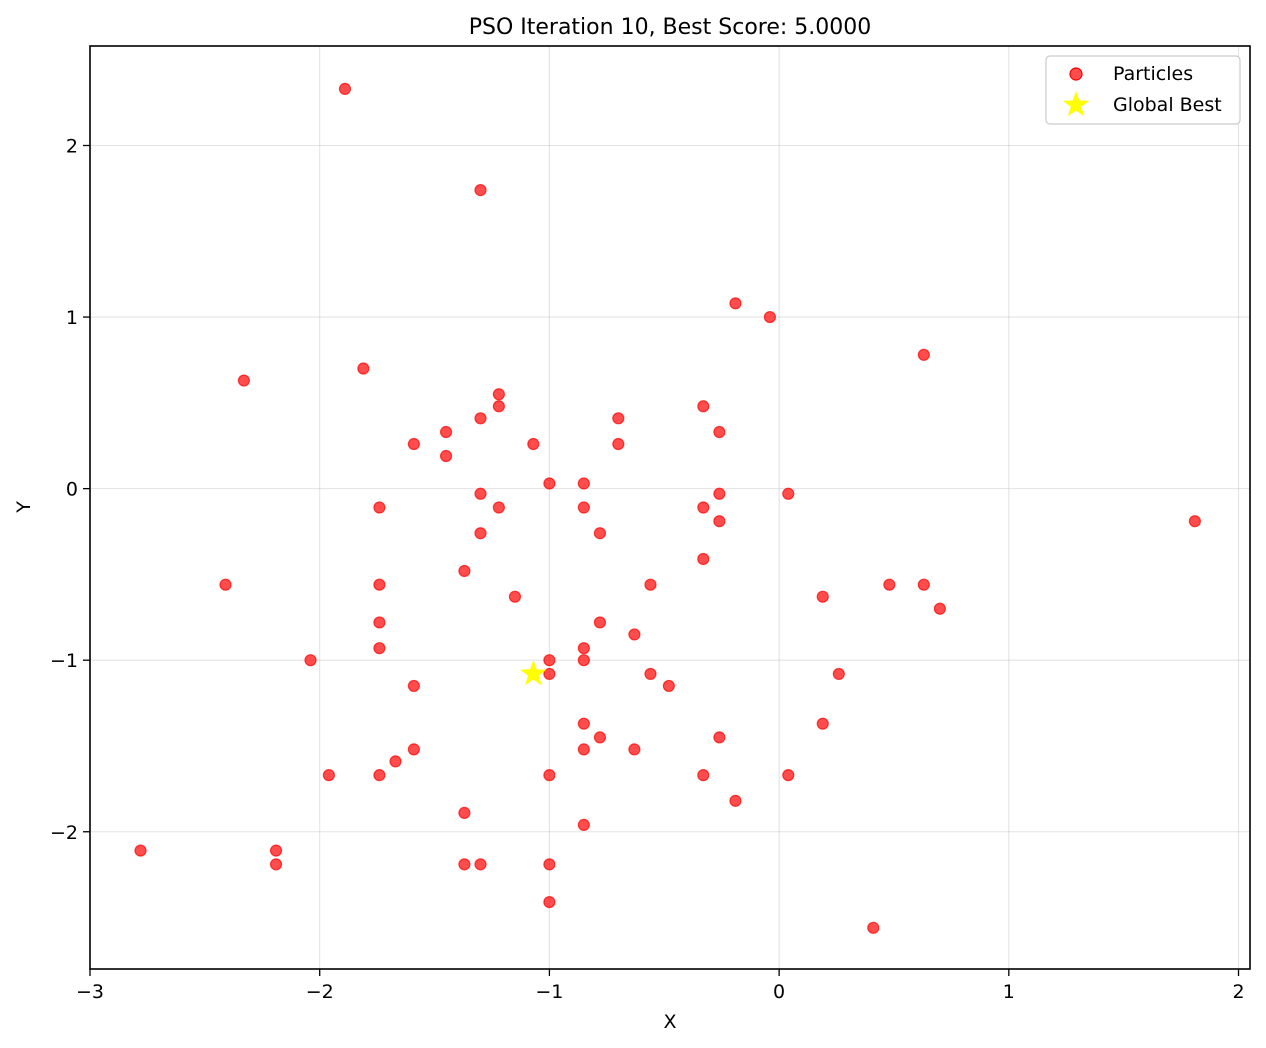 This screenshot has height=1048, width=1266. I want to click on x-axis-label: X, so click(669, 1022).